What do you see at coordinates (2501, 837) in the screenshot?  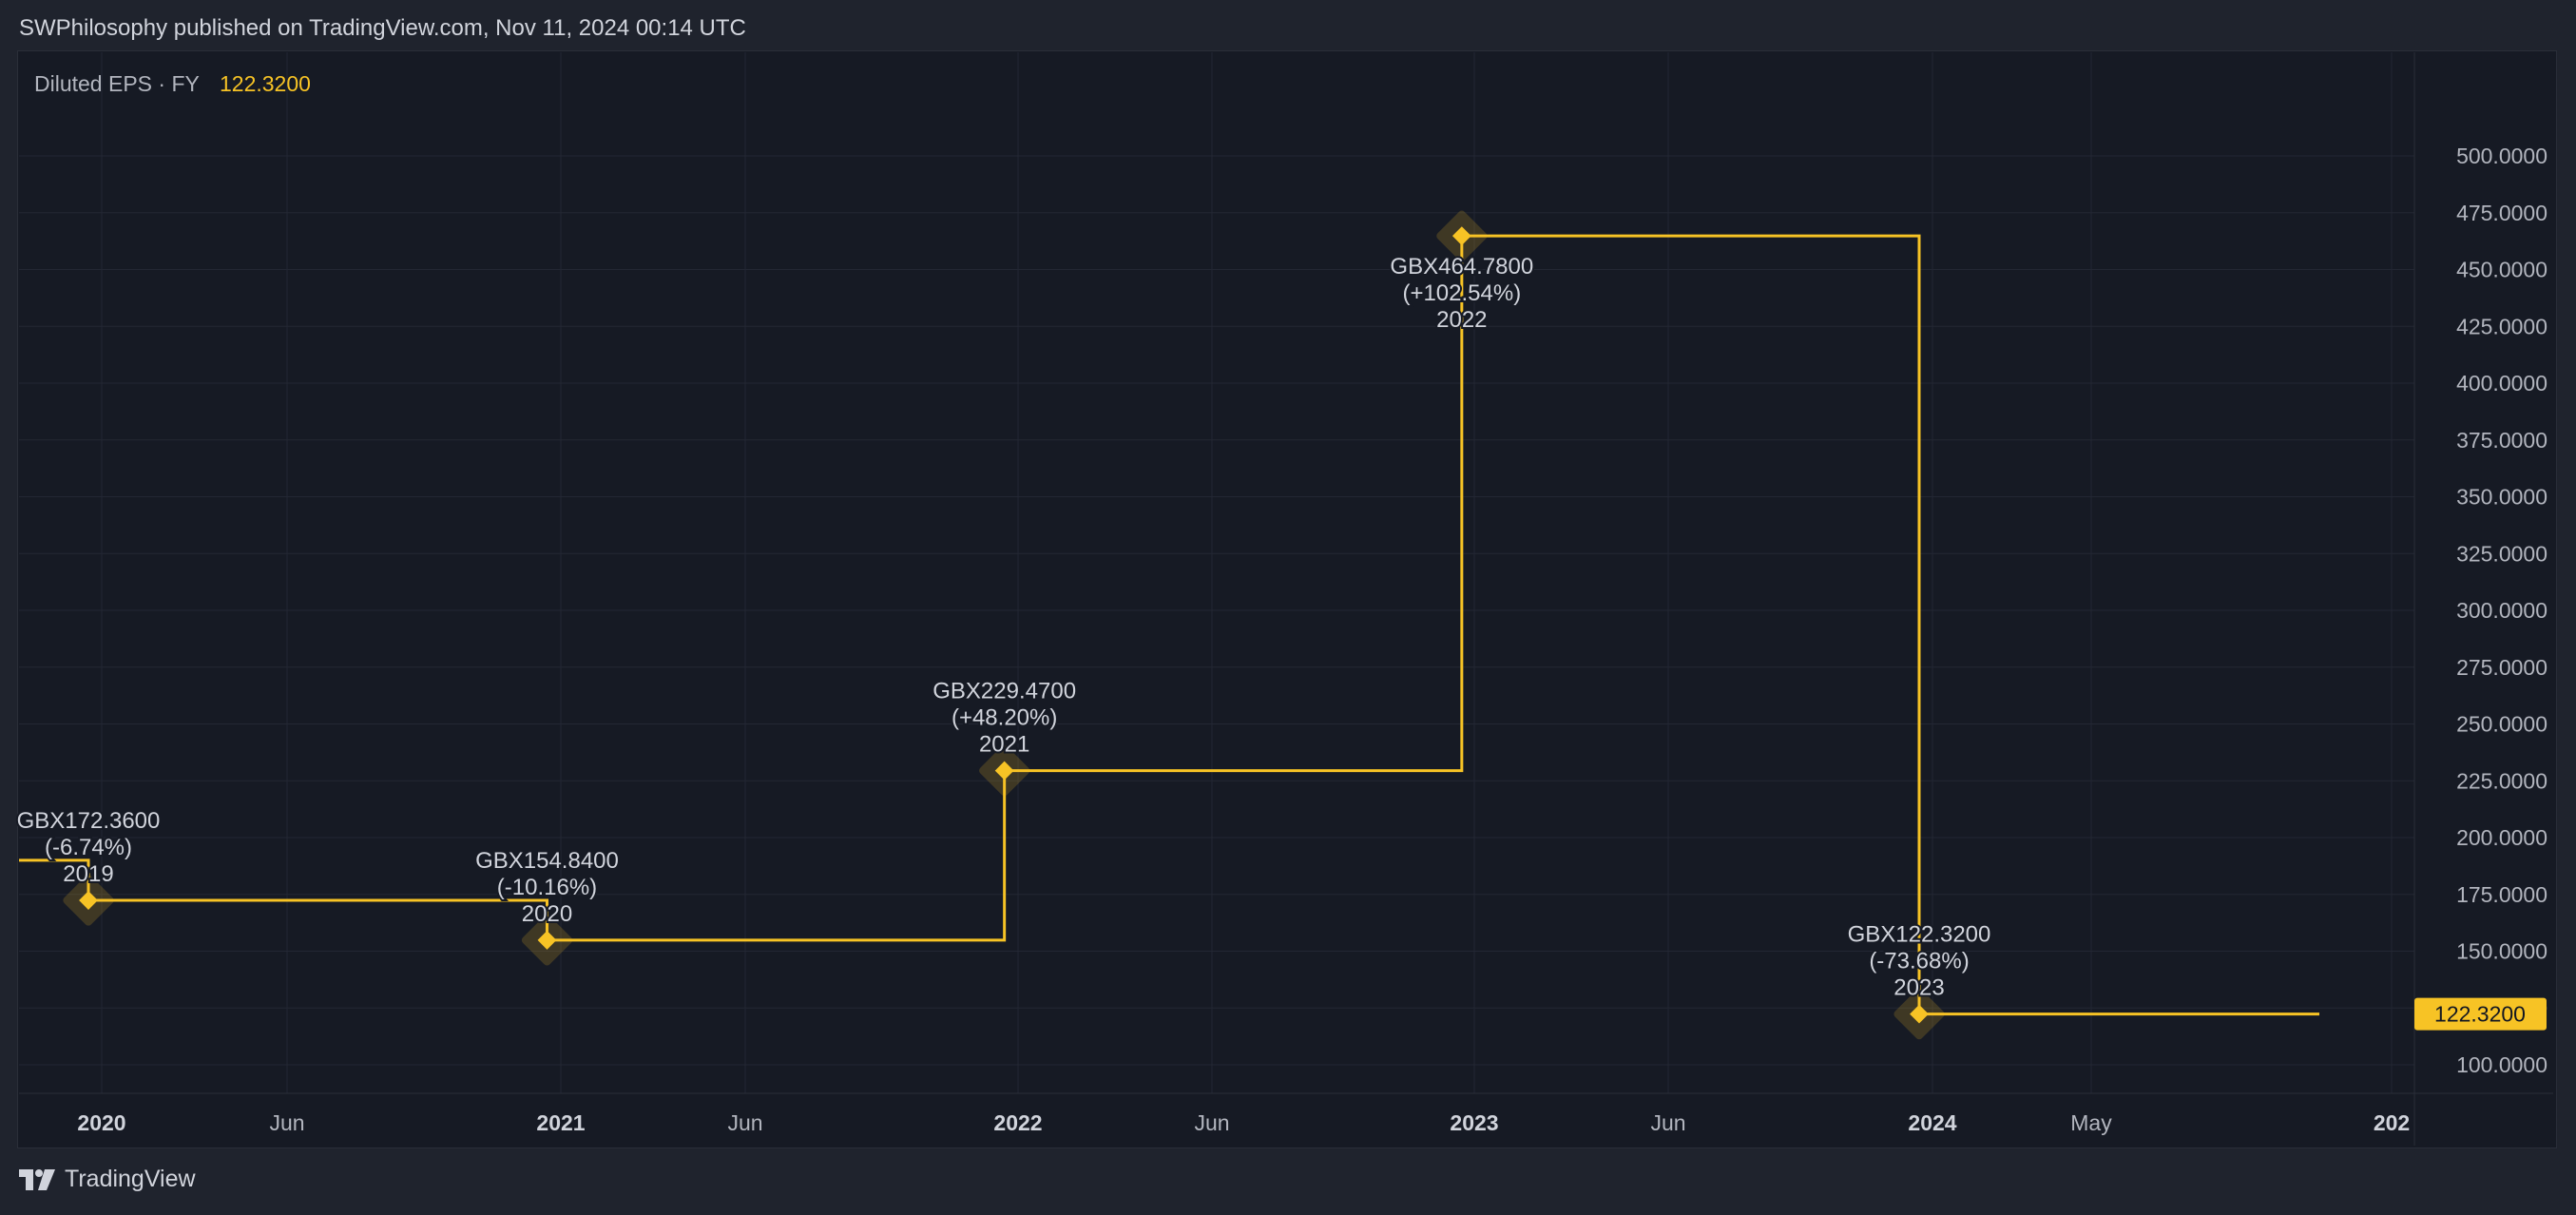 I see `y-tick-label: 200.0000` at bounding box center [2501, 837].